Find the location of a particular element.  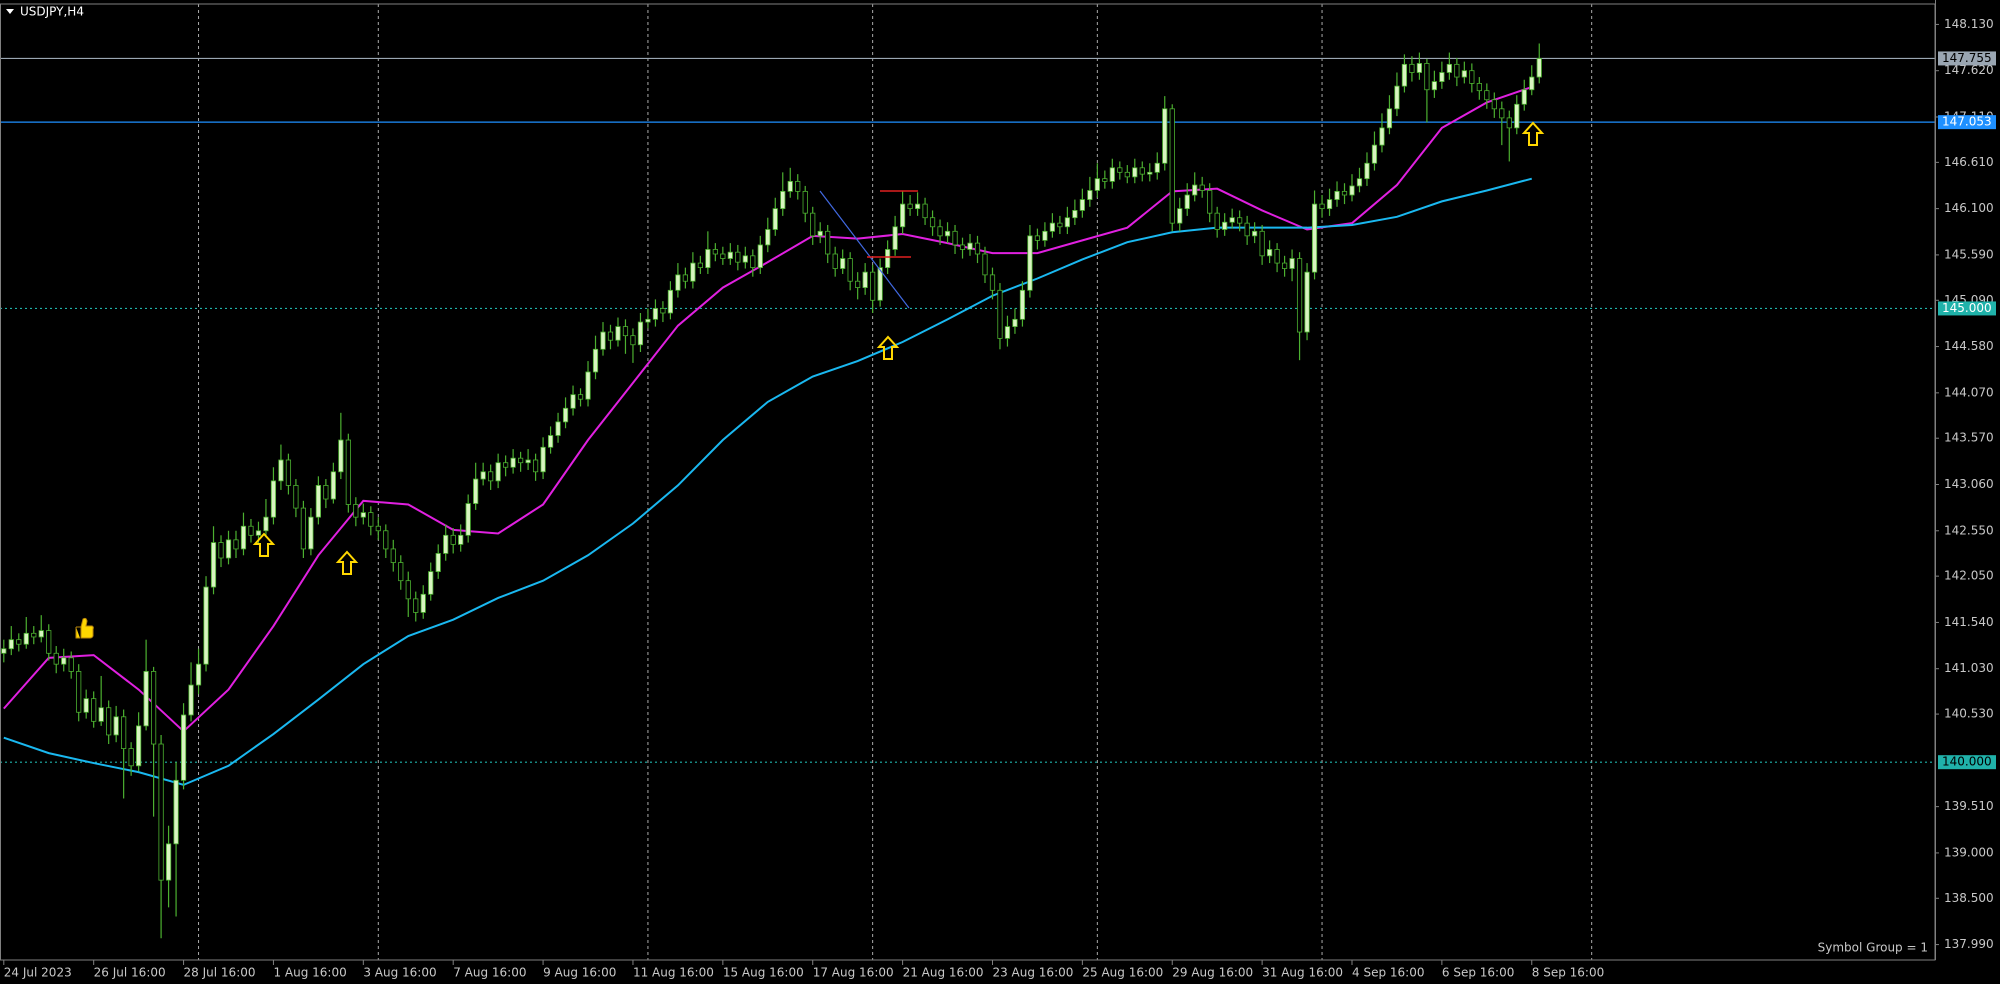

x-tick-label: 15 Aug 16:00 is located at coordinates (763, 973).